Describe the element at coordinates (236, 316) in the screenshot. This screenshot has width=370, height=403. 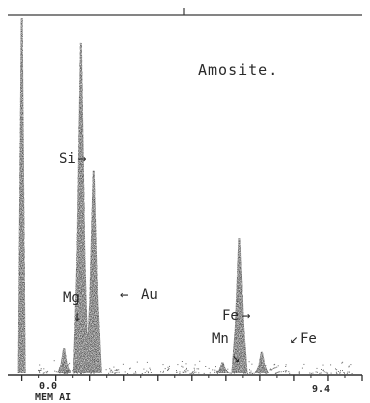
I see `fe-annotation: Fe →` at that location.